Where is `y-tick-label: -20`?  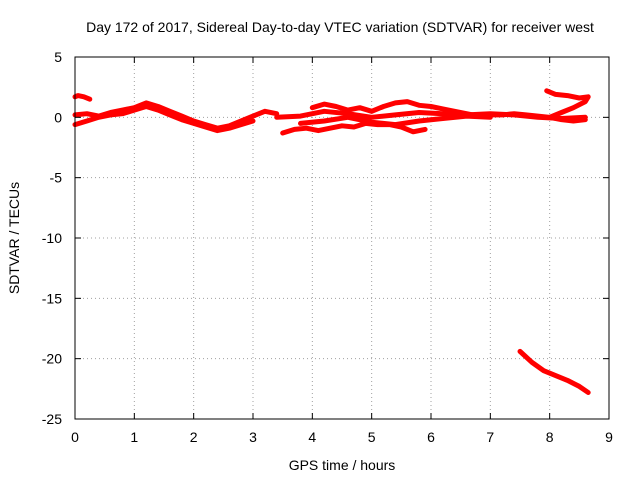 y-tick-label: -20 is located at coordinates (52, 359).